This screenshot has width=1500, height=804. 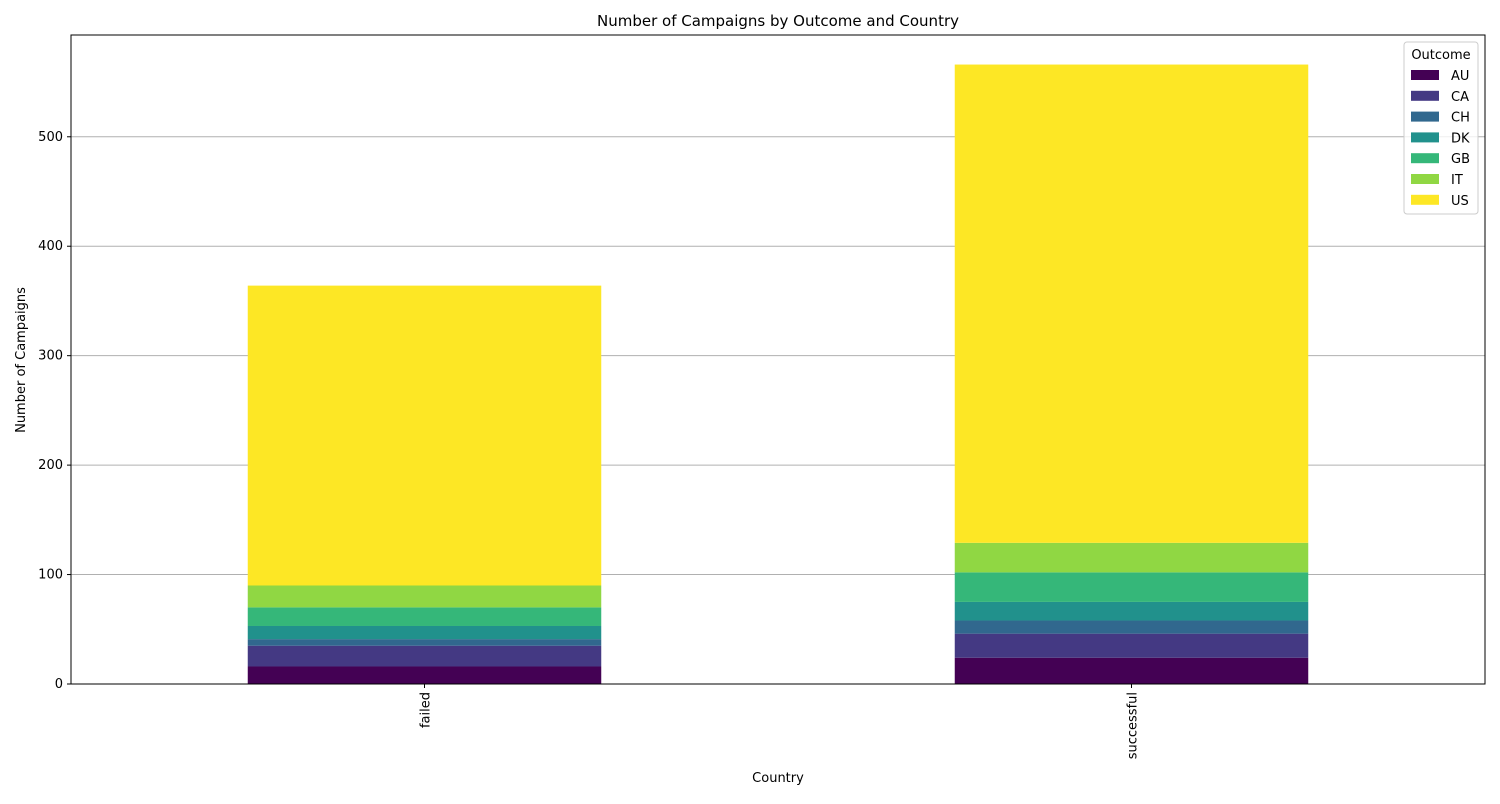 I want to click on bar-failed-ch, so click(x=424, y=642).